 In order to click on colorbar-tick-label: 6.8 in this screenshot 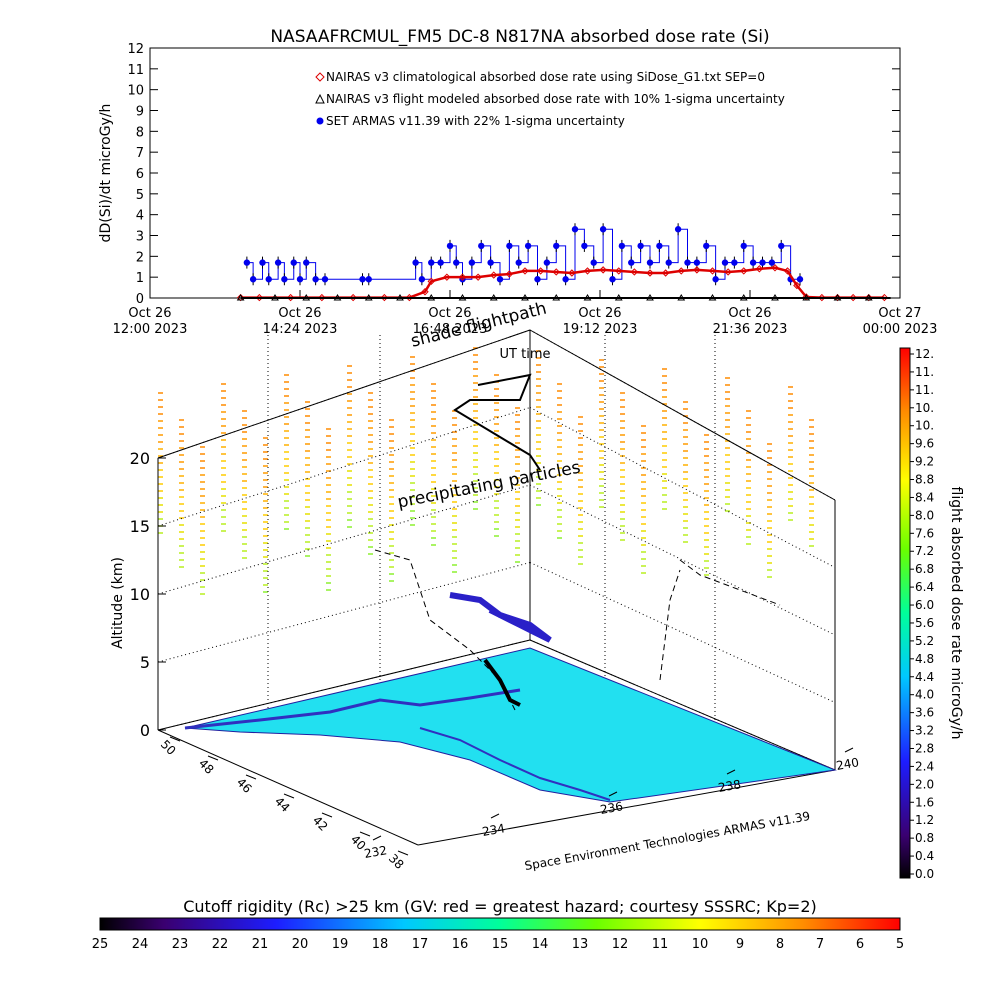, I will do `click(924, 569)`.